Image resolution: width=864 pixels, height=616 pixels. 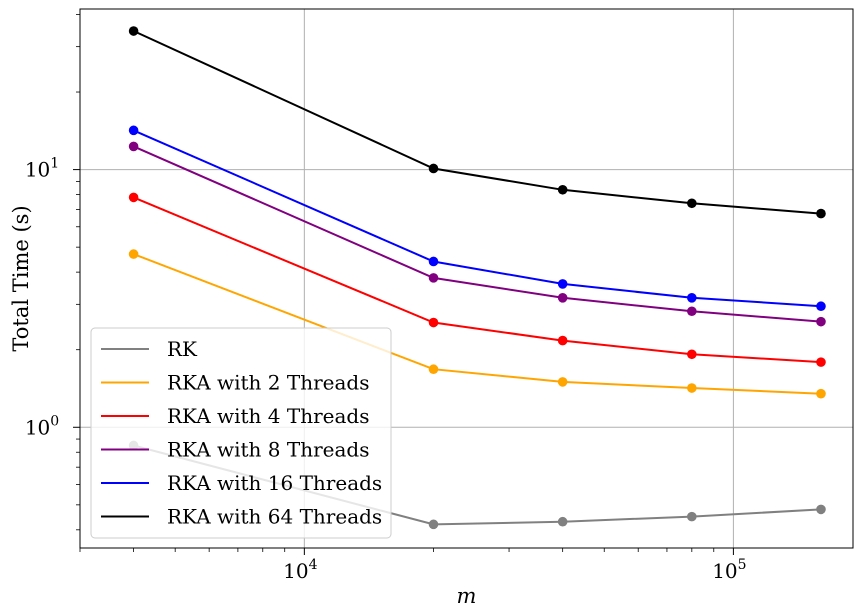 I want to click on x-tick-label: 10⁵, so click(x=729, y=570).